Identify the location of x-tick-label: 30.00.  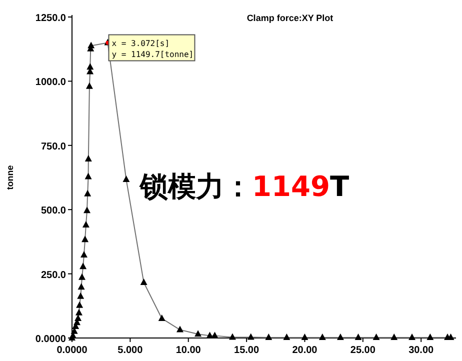
(421, 350).